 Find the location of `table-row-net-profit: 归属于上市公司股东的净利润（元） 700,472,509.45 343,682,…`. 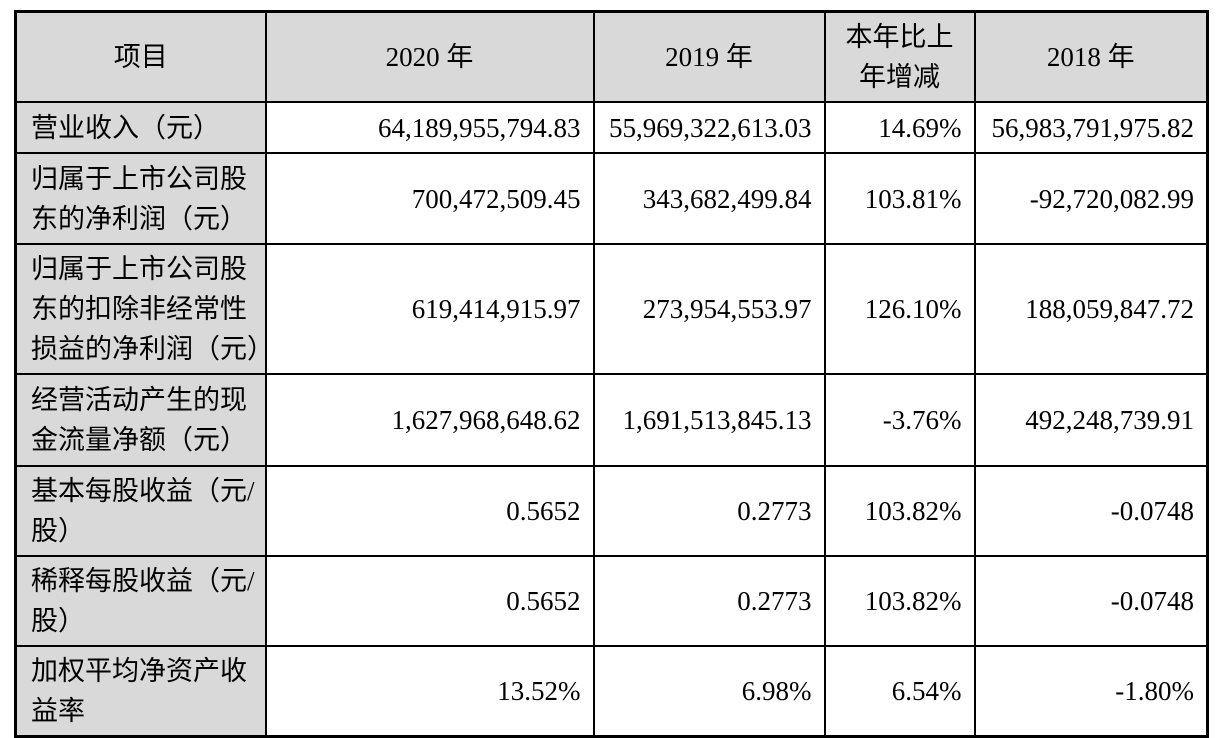

table-row-net-profit: 归属于上市公司股东的净利润（元） 700,472,509.45 343,682,… is located at coordinates (611, 198).